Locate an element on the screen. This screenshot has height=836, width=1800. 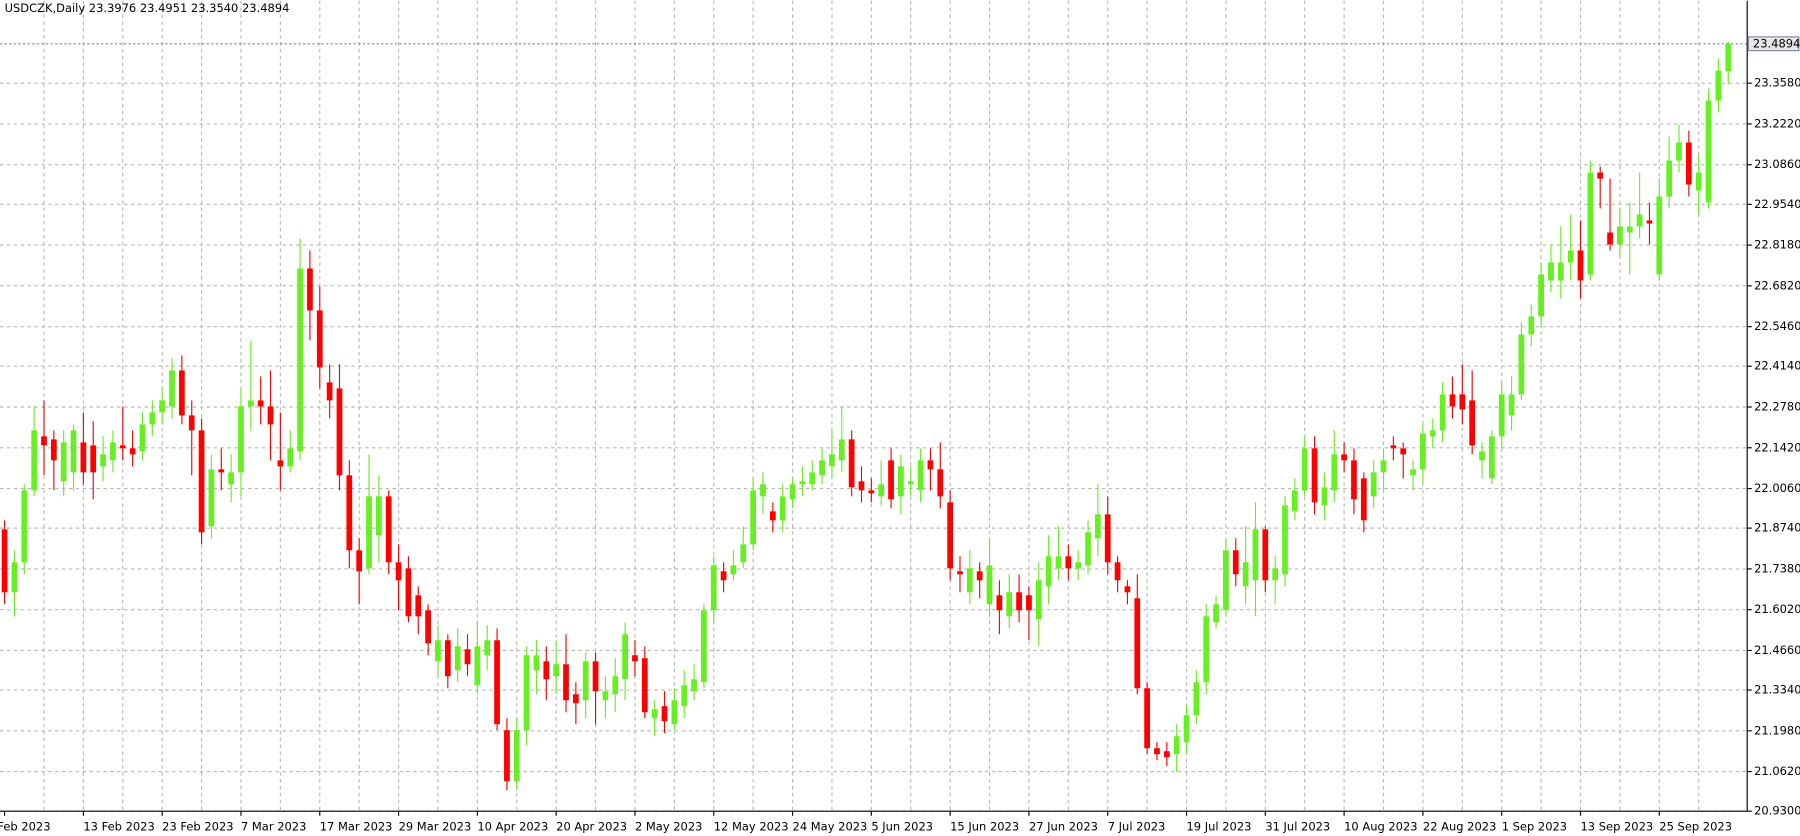
y-tick-label: 21.7380 is located at coordinates (1777, 568).